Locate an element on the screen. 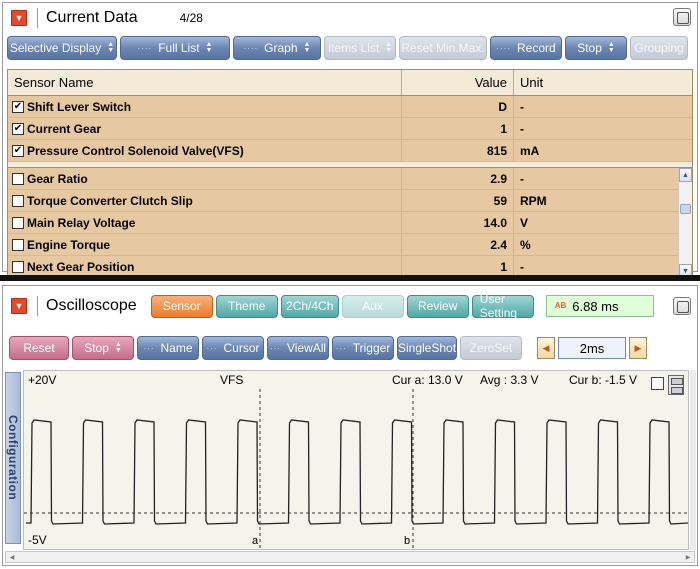 The width and height of the screenshot is (700, 569). record-button: ···· Record is located at coordinates (526, 48).